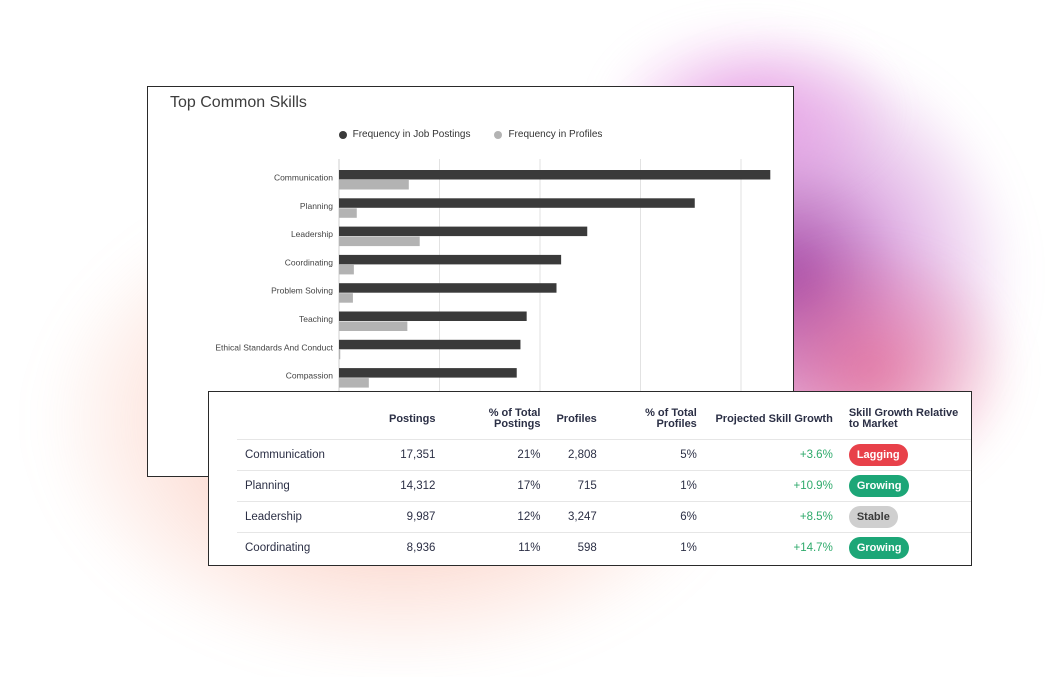  Describe the element at coordinates (878, 454) in the screenshot. I see `status-badge-lagging: Lagging` at that location.